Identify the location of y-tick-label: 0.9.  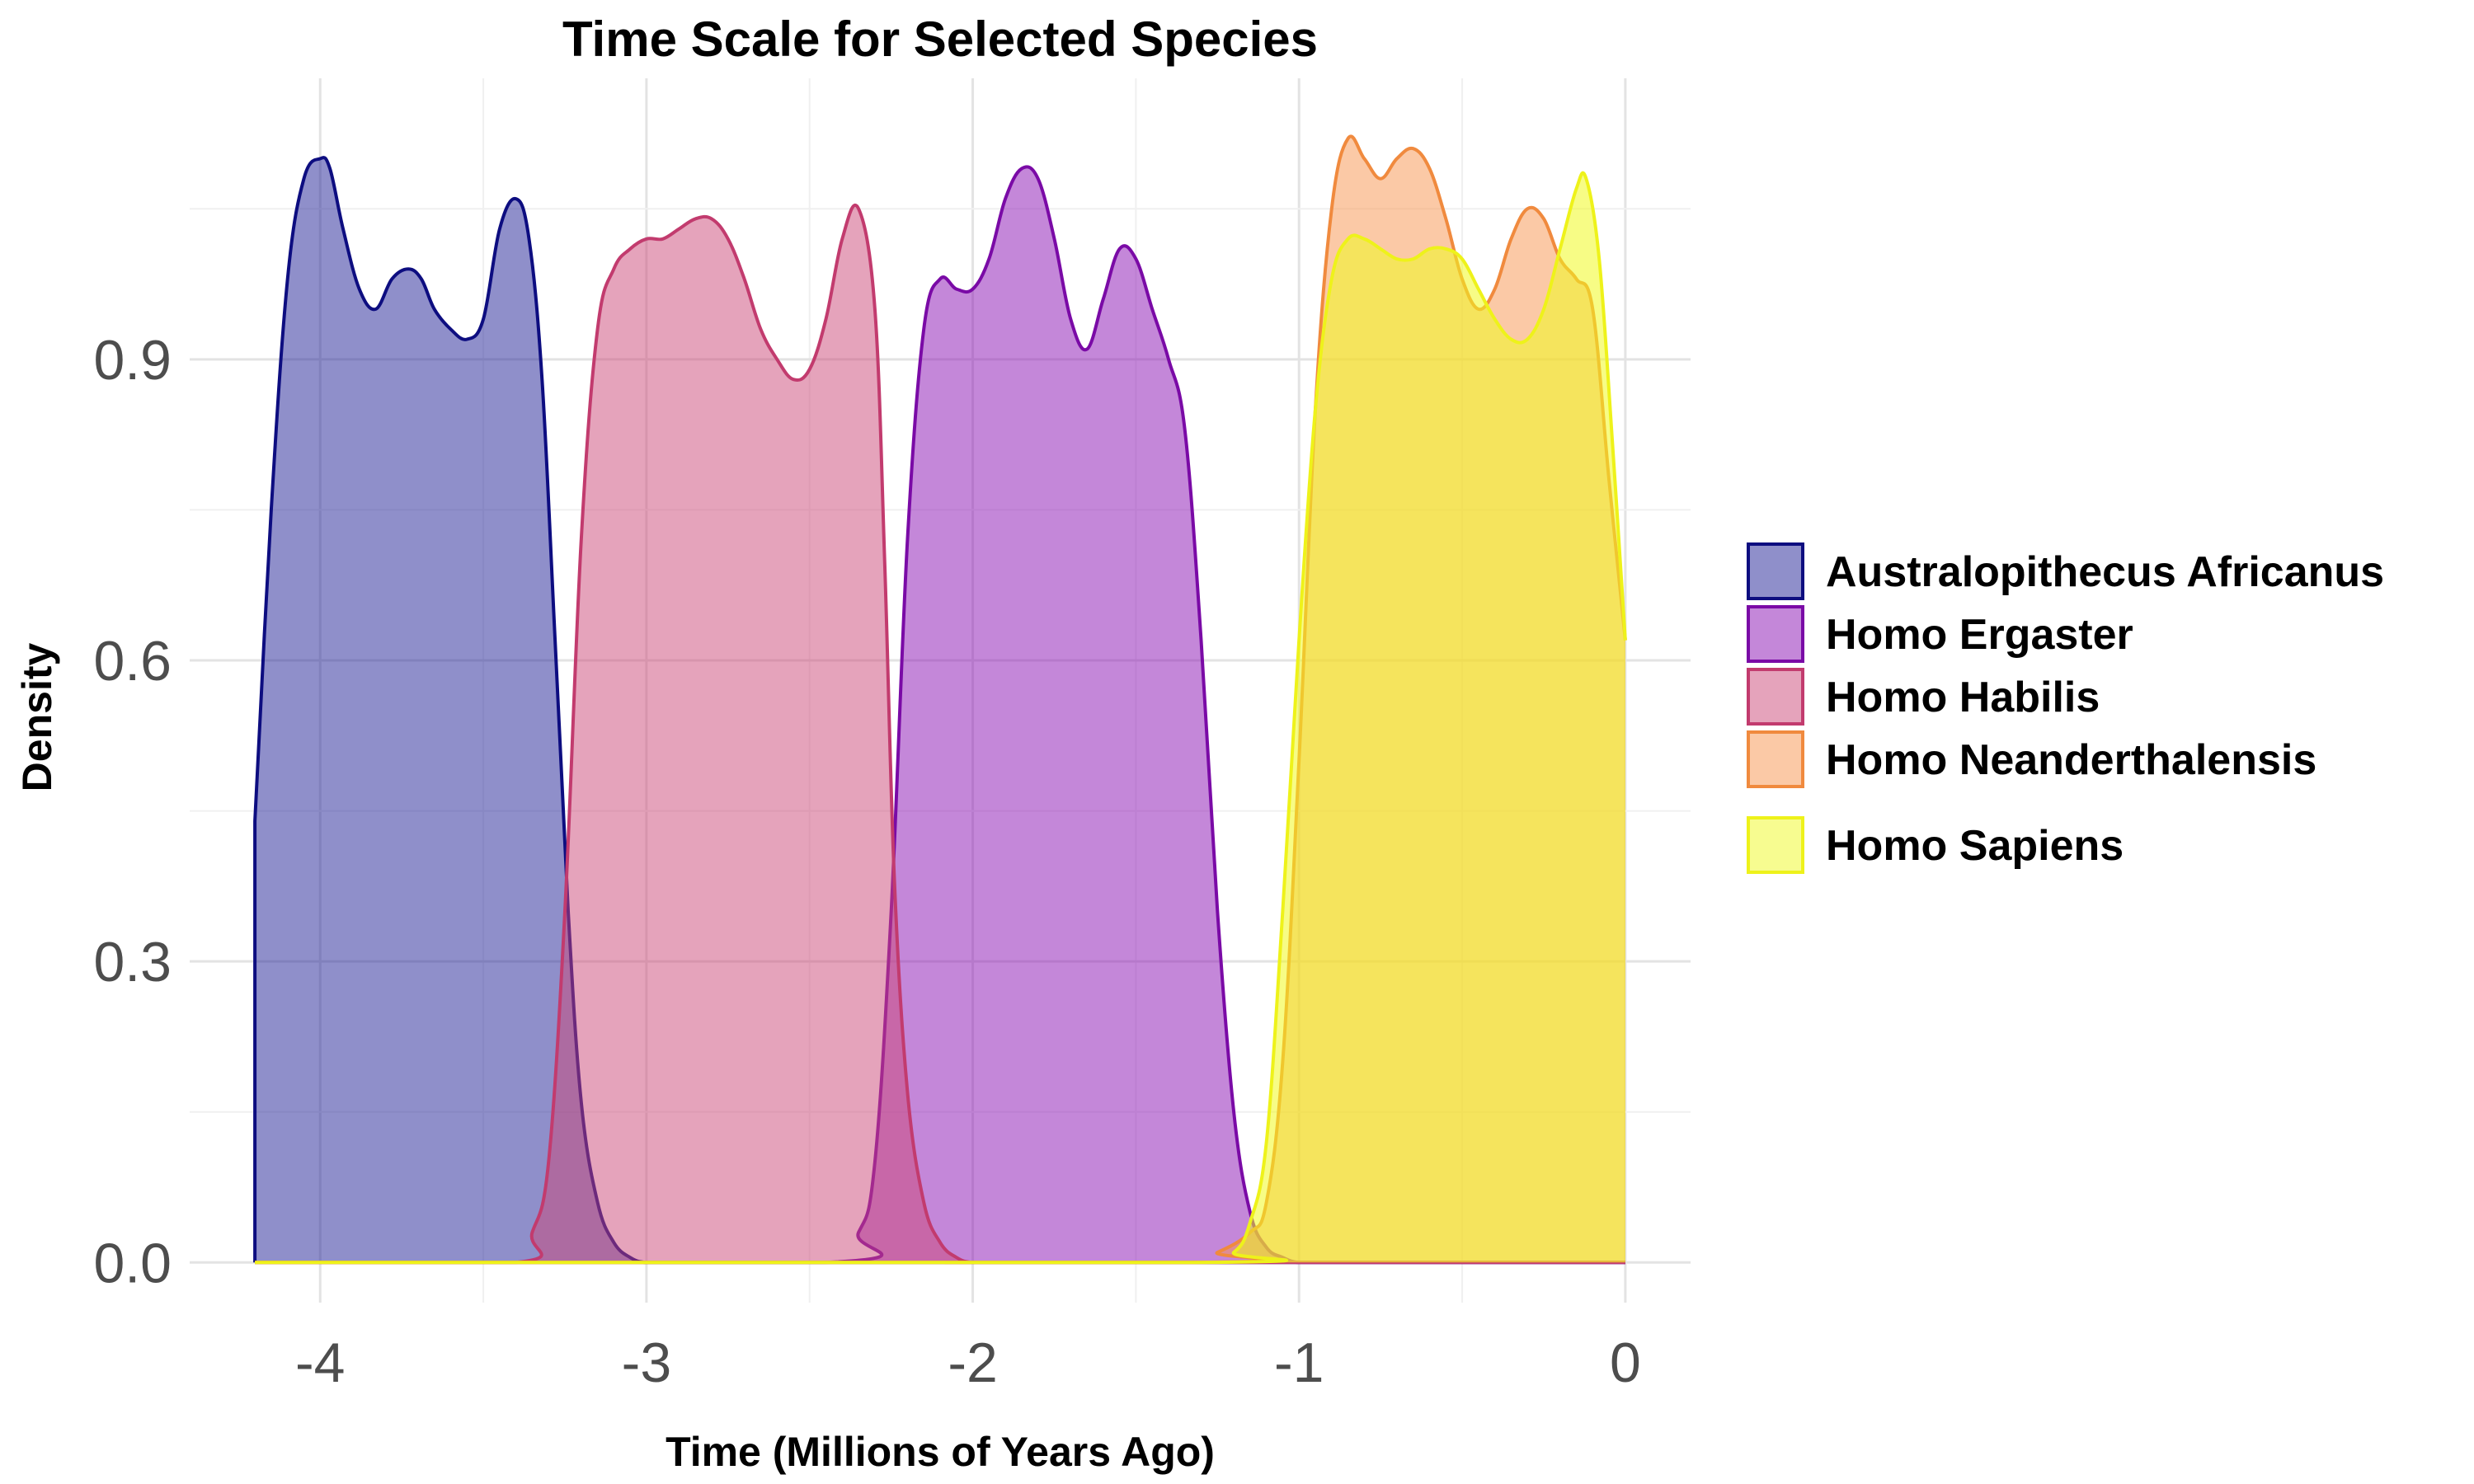
(132, 360).